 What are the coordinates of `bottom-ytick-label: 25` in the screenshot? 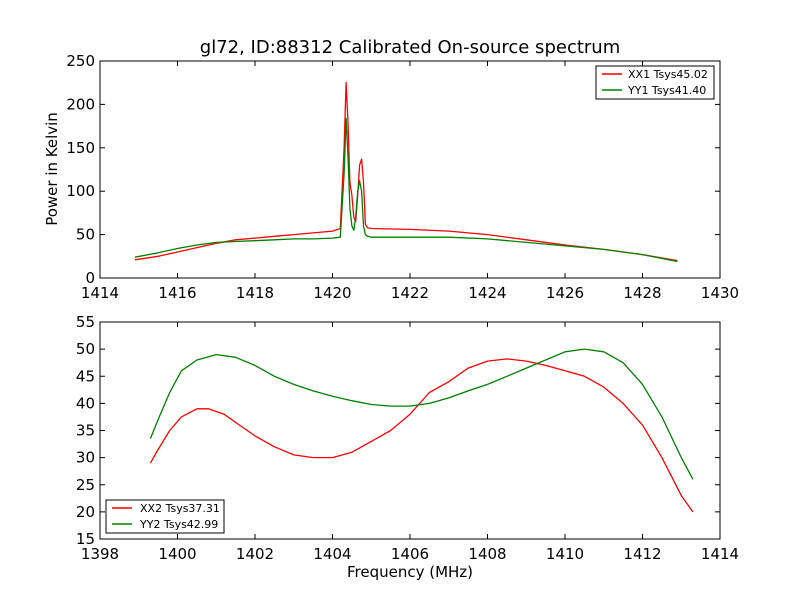 It's located at (85, 485).